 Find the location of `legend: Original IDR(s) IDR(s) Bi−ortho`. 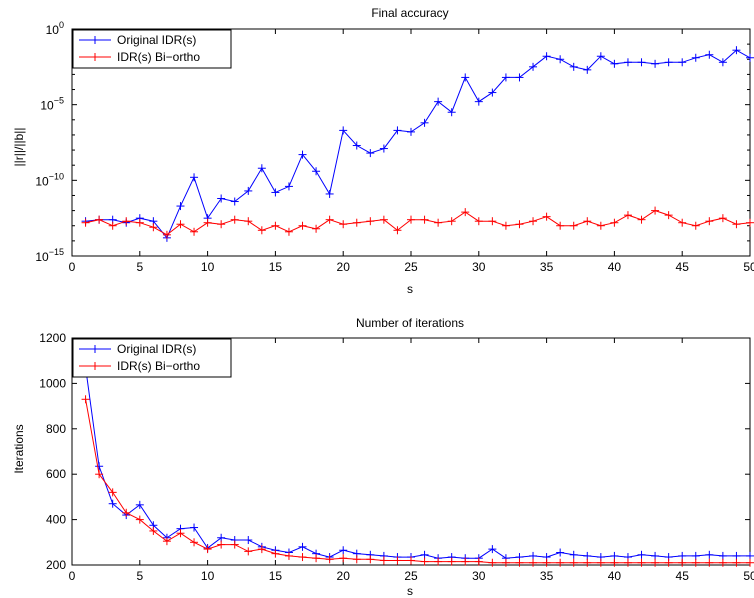

legend: Original IDR(s) IDR(s) Bi−ortho is located at coordinates (152, 49).